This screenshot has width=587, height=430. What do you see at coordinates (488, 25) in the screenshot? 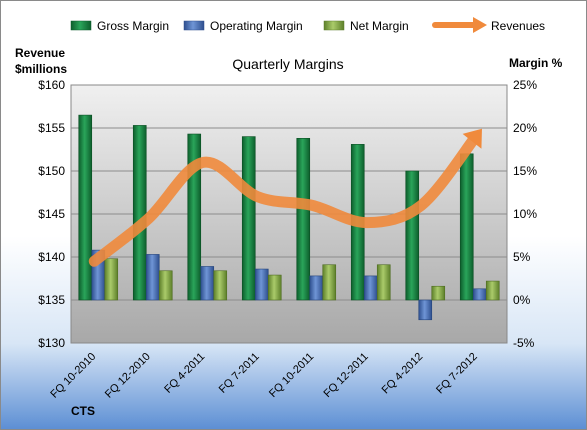
I see `legend-item-revenues: Revenues` at bounding box center [488, 25].